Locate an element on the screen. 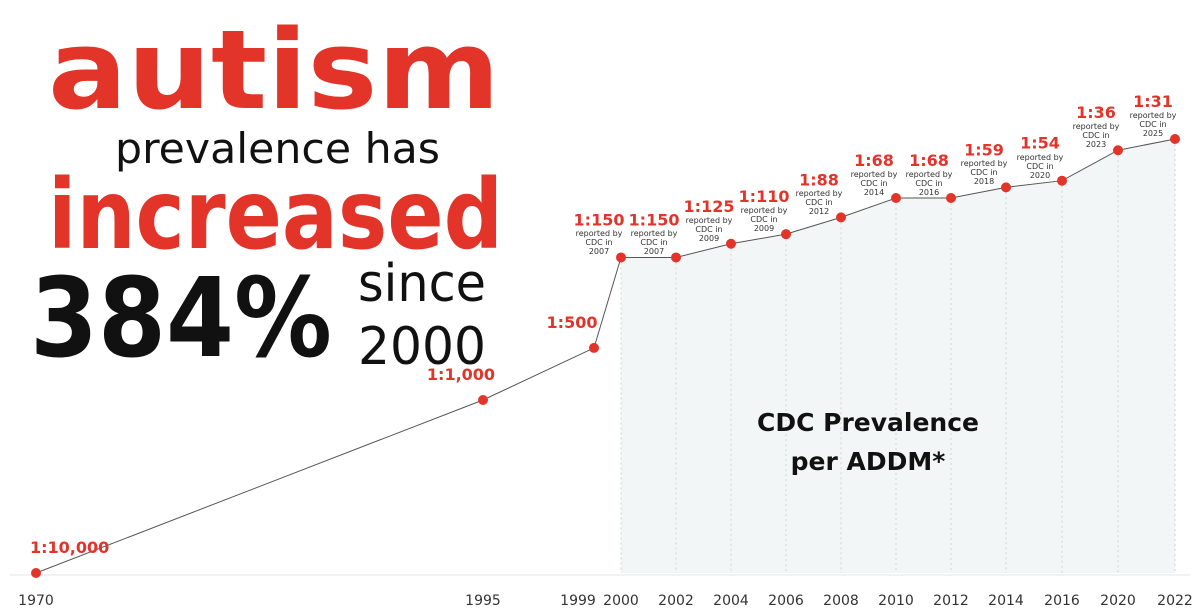 Image resolution: width=1200 pixels, height=611 pixels. annotation: CDC Prevalence is located at coordinates (868, 422).